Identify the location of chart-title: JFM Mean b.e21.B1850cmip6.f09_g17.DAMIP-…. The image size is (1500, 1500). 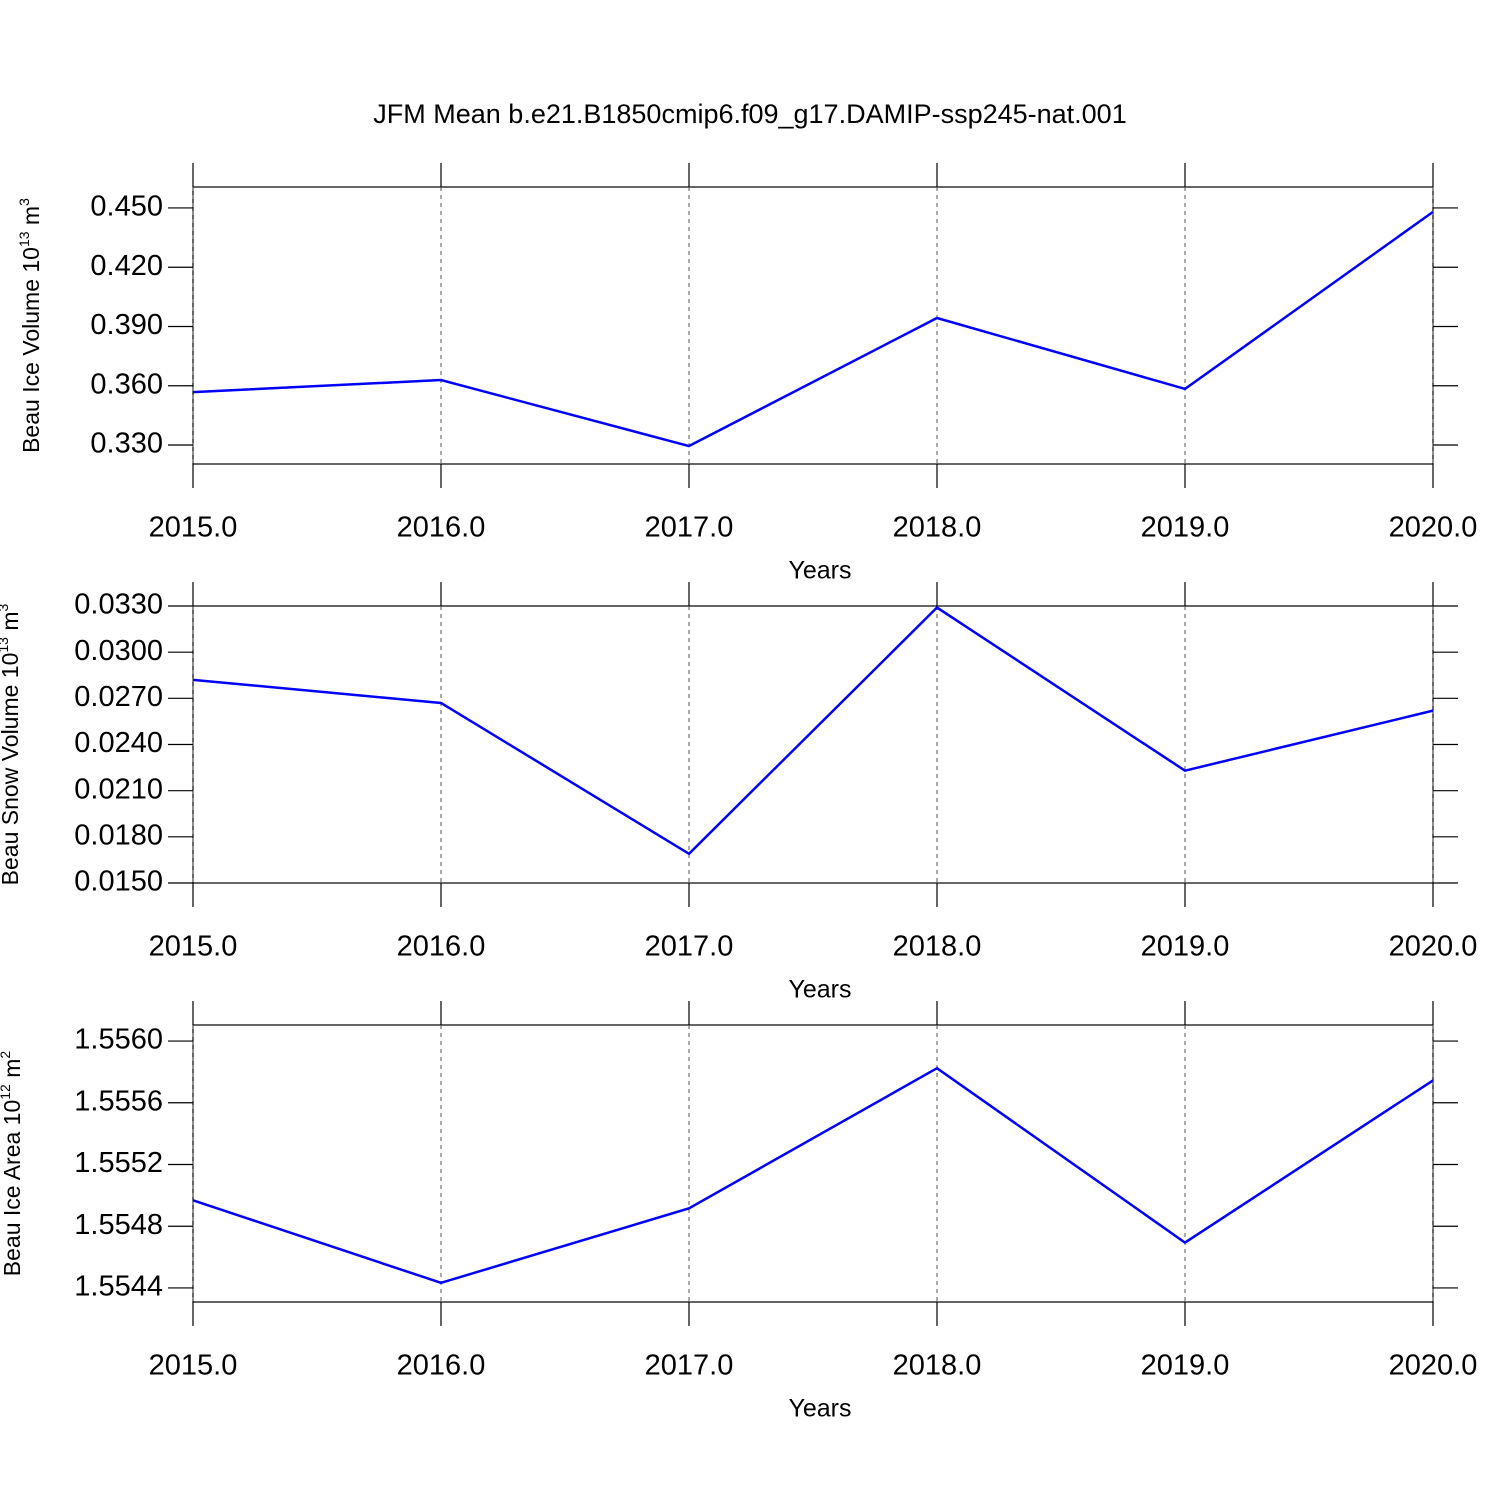
(749, 114).